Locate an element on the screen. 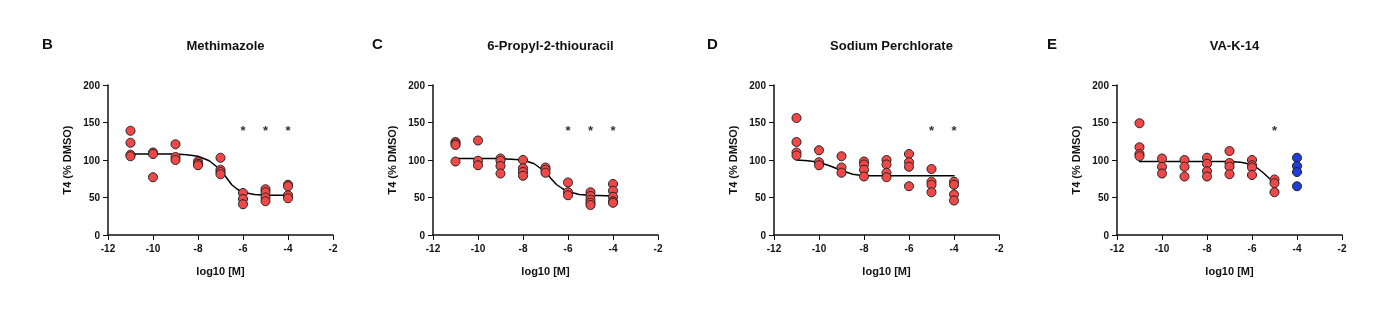 The image size is (1400, 325). chart-title: Sodium Perchlorate is located at coordinates (891, 45).